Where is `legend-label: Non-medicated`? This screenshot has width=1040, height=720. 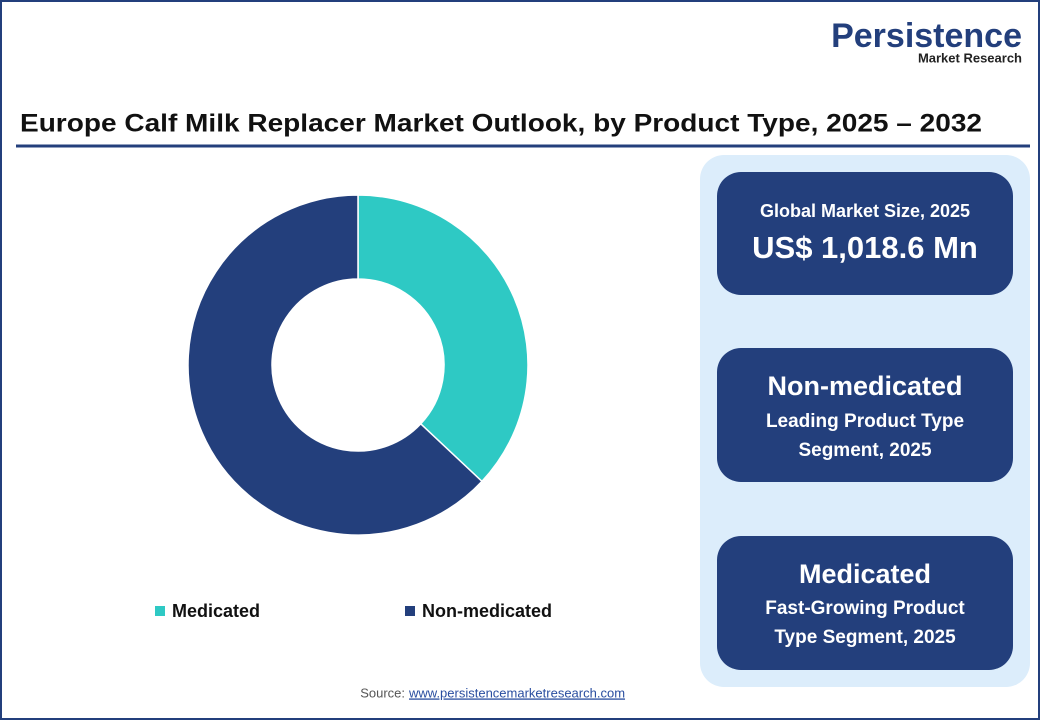 legend-label: Non-medicated is located at coordinates (487, 611).